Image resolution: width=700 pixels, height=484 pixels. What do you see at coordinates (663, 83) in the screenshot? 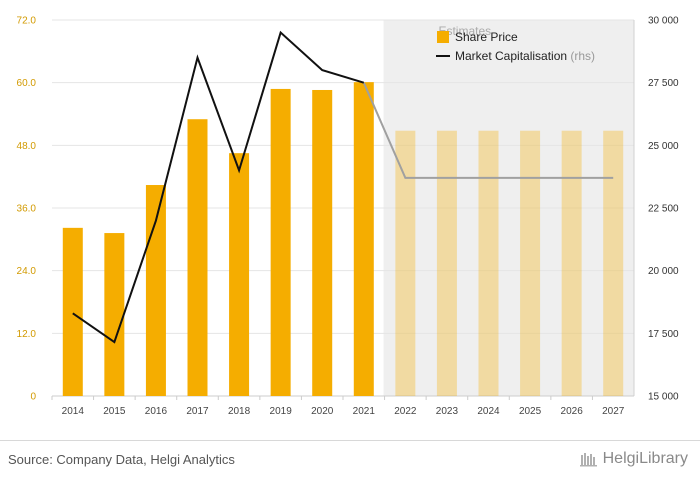
I see `y-right-tick-label: 27 500` at bounding box center [663, 83].